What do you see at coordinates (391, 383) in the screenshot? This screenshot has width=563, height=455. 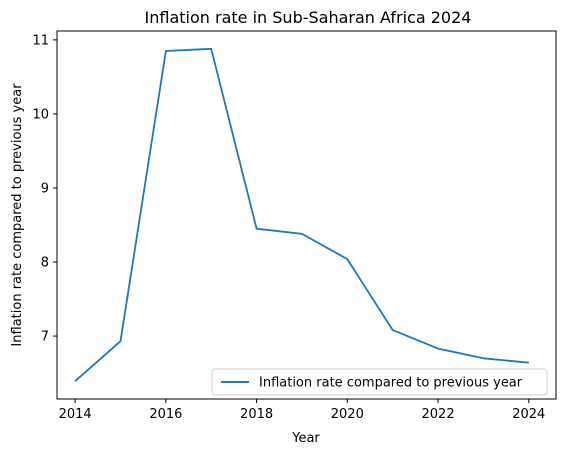 I see `legend-entry-label: Inflation rate compared to previous year` at bounding box center [391, 383].